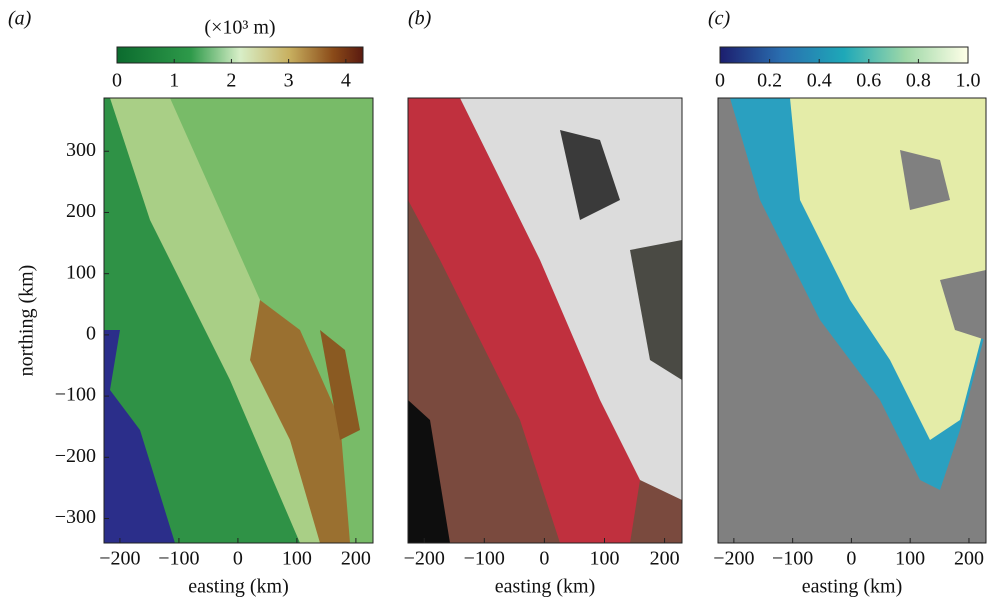 The width and height of the screenshot is (993, 604). Describe the element at coordinates (346, 81) in the screenshot. I see `colorbar-tick-label: 4` at that location.